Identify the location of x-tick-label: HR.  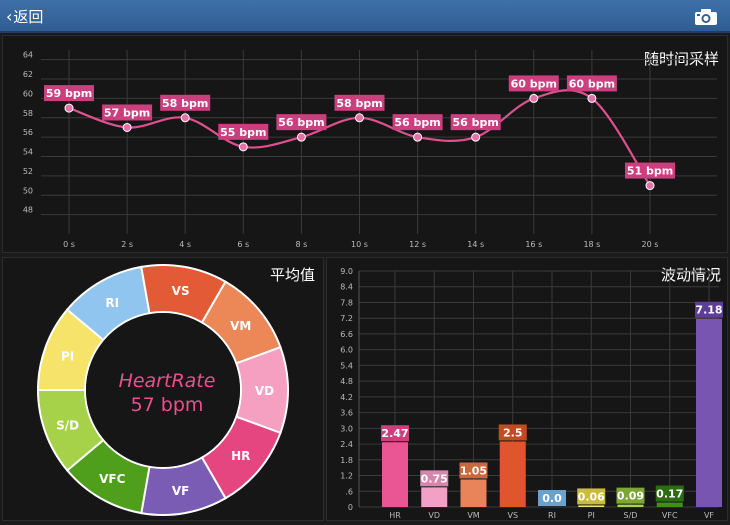
(395, 515).